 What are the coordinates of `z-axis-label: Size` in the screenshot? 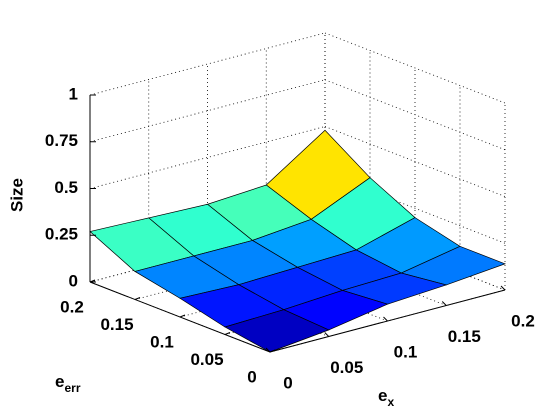 It's located at (16, 195).